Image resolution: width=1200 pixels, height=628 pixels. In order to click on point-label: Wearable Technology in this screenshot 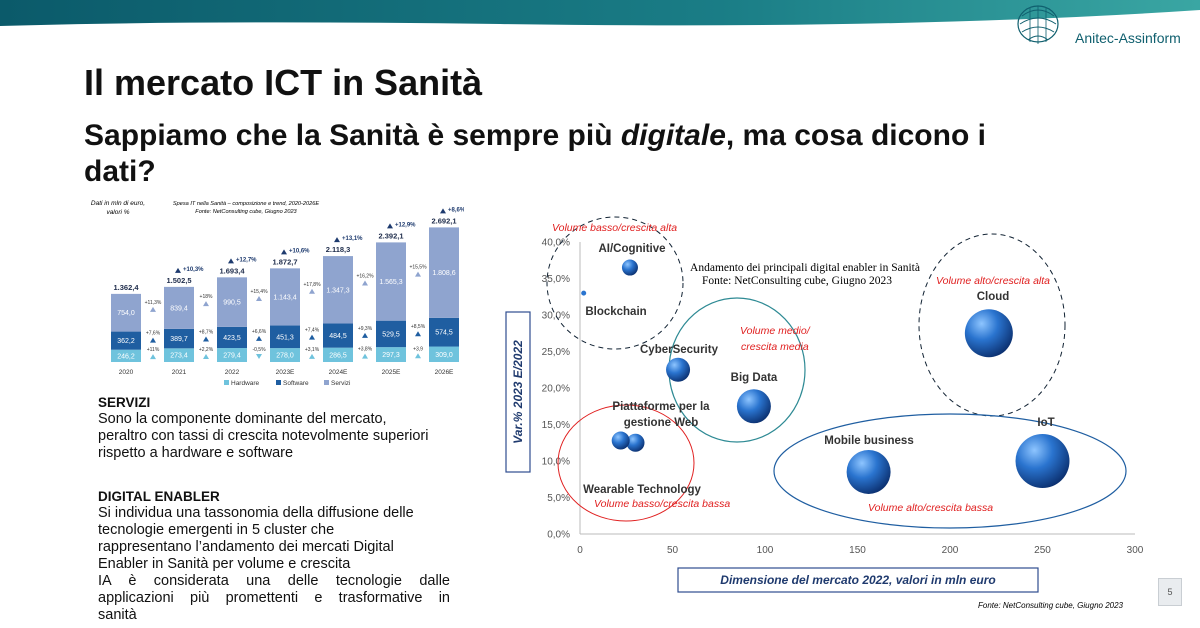, I will do `click(642, 490)`.